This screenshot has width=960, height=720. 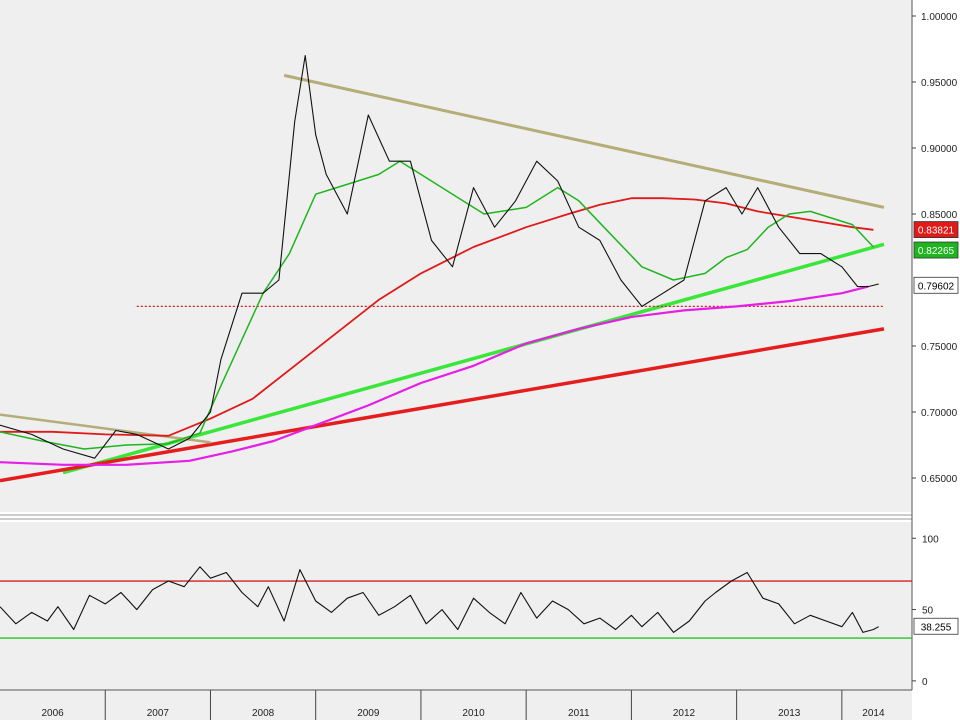 I want to click on last-value-tag-label: 38.255, so click(x=936, y=627).